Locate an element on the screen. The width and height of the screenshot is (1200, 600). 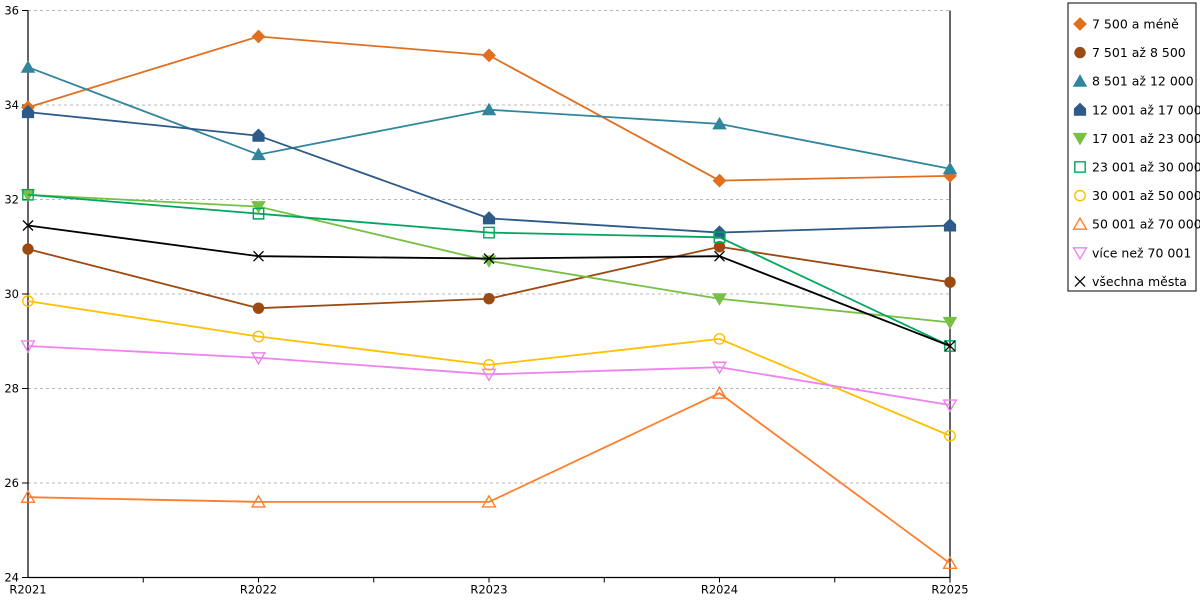
legend-item-label: více než 70 001 is located at coordinates (1141, 252).